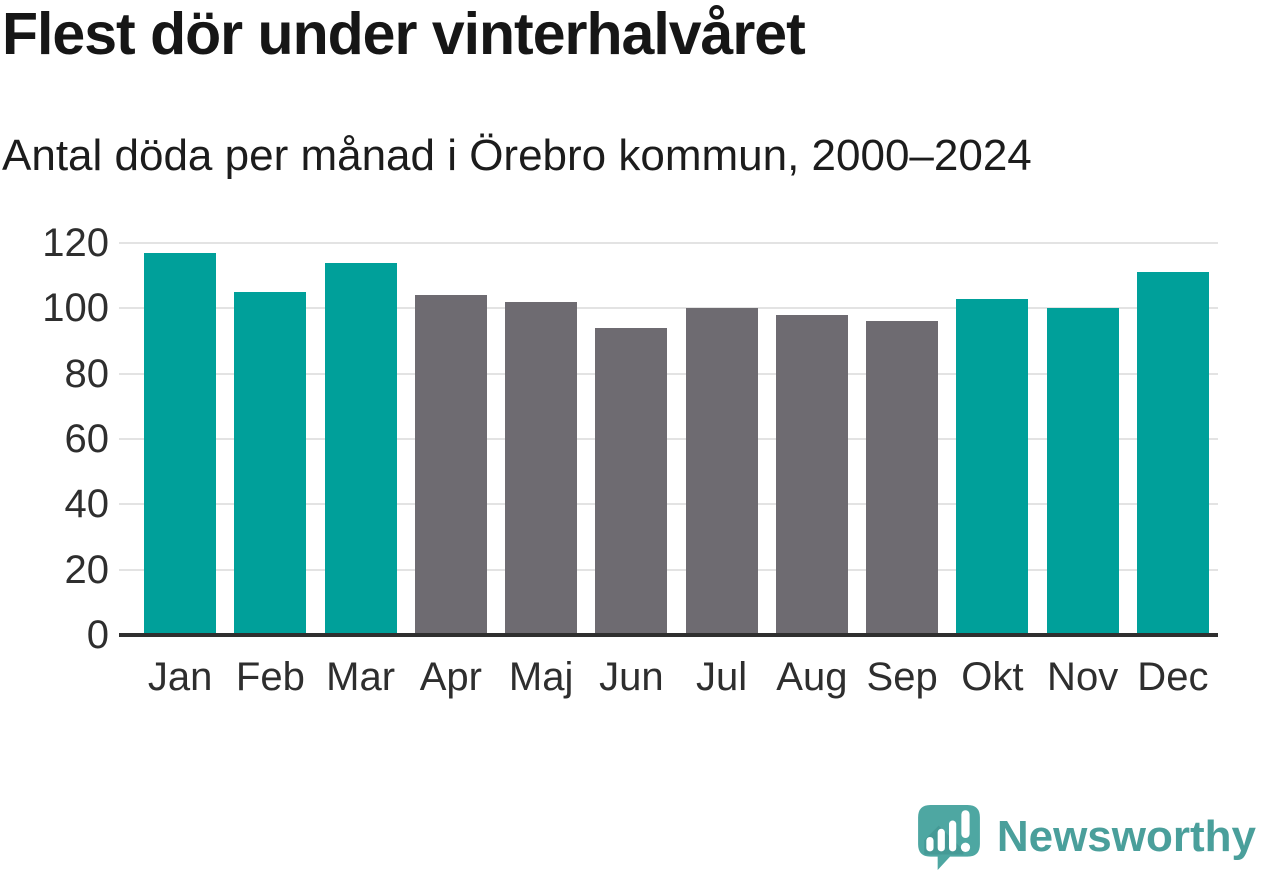 The image size is (1262, 879). I want to click on bar-slot-feb, so click(270, 439).